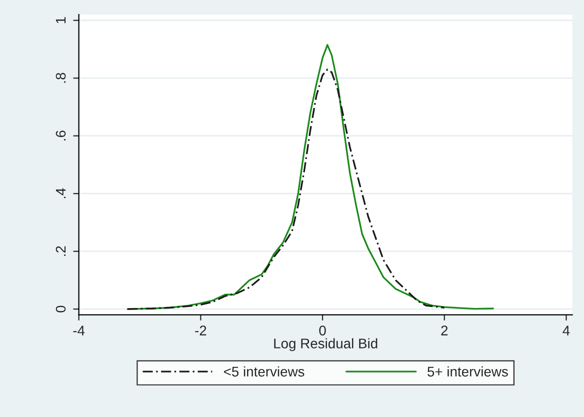 This screenshot has width=584, height=417. Describe the element at coordinates (322, 331) in the screenshot. I see `x-tick-label: 0` at that location.